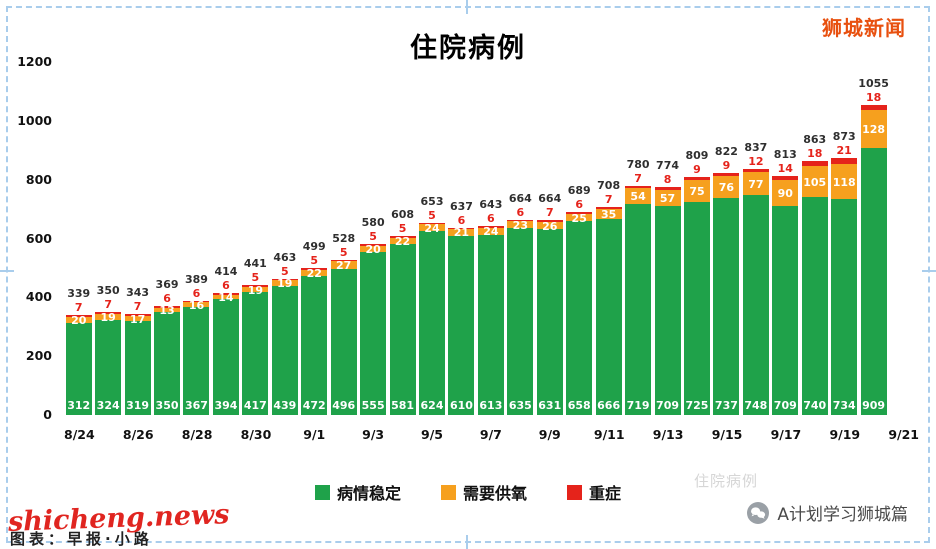  I want to click on stable-color-swatch, so click(322, 492).